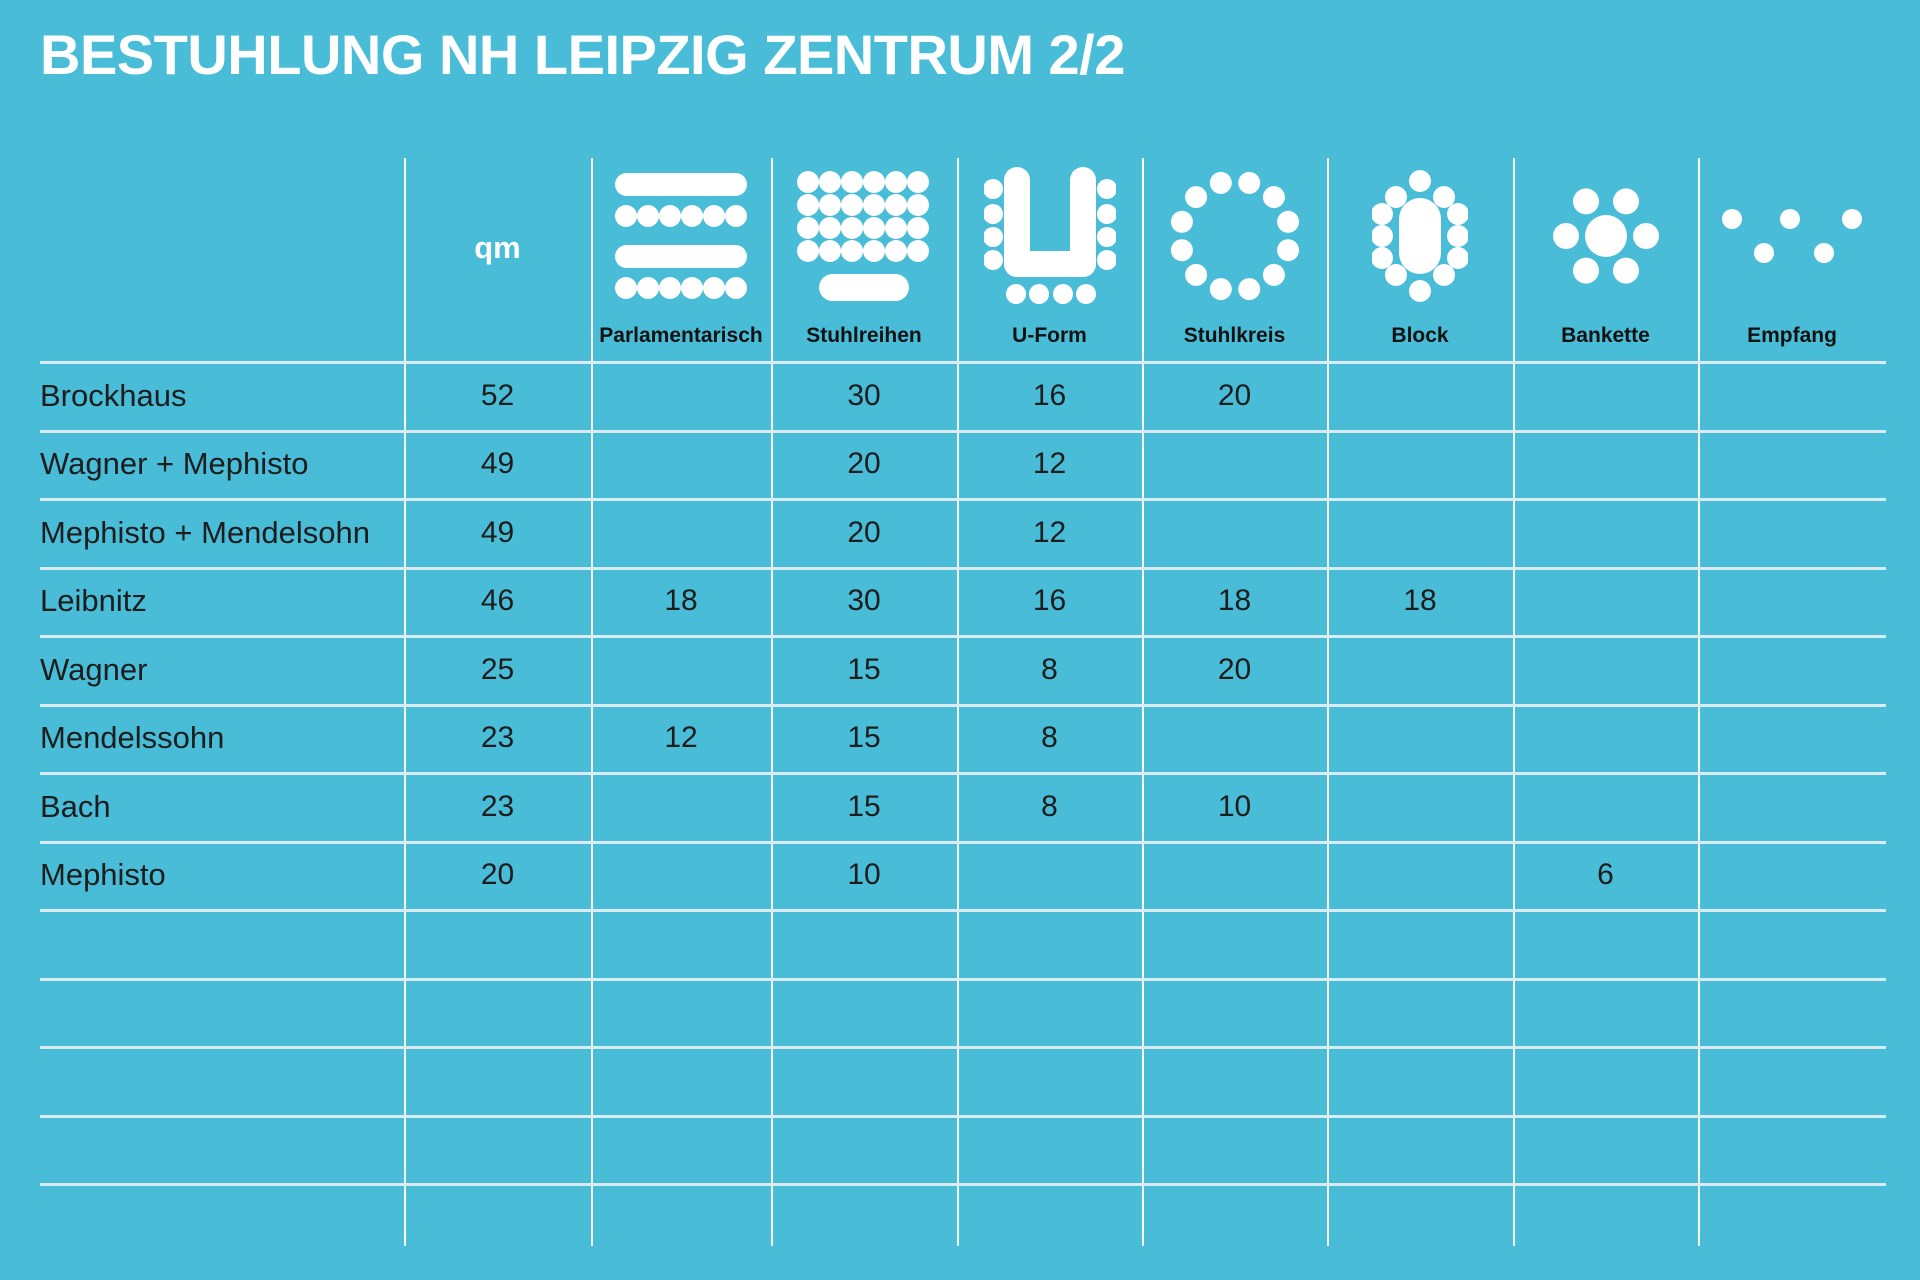  I want to click on room-name: Wagner, so click(94, 669).